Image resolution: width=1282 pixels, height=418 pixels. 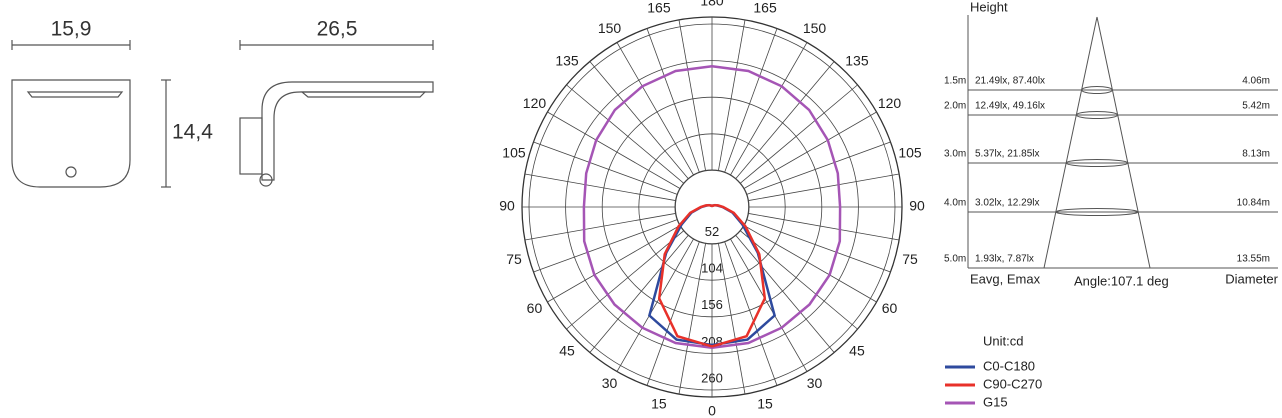 What do you see at coordinates (712, 4) in the screenshot?
I see `angle-label: 180` at bounding box center [712, 4].